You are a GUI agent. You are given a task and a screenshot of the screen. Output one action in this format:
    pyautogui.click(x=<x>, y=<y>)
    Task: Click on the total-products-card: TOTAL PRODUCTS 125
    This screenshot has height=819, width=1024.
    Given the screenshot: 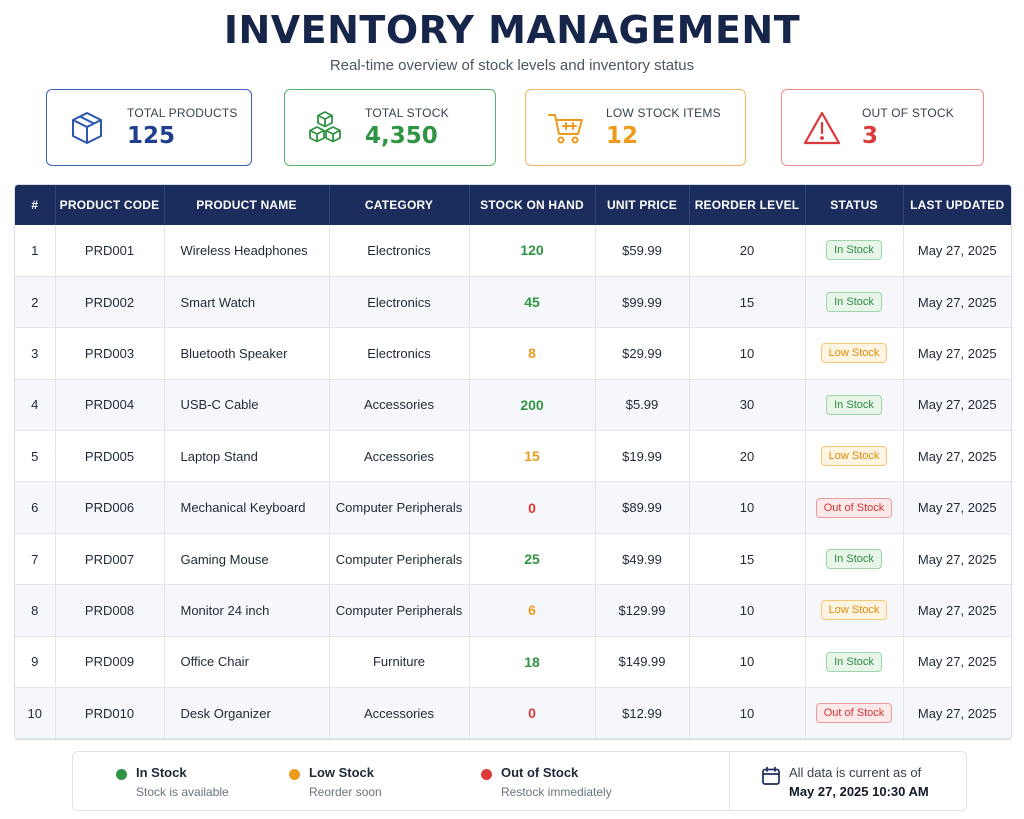 What is the action you would take?
    pyautogui.click(x=149, y=127)
    